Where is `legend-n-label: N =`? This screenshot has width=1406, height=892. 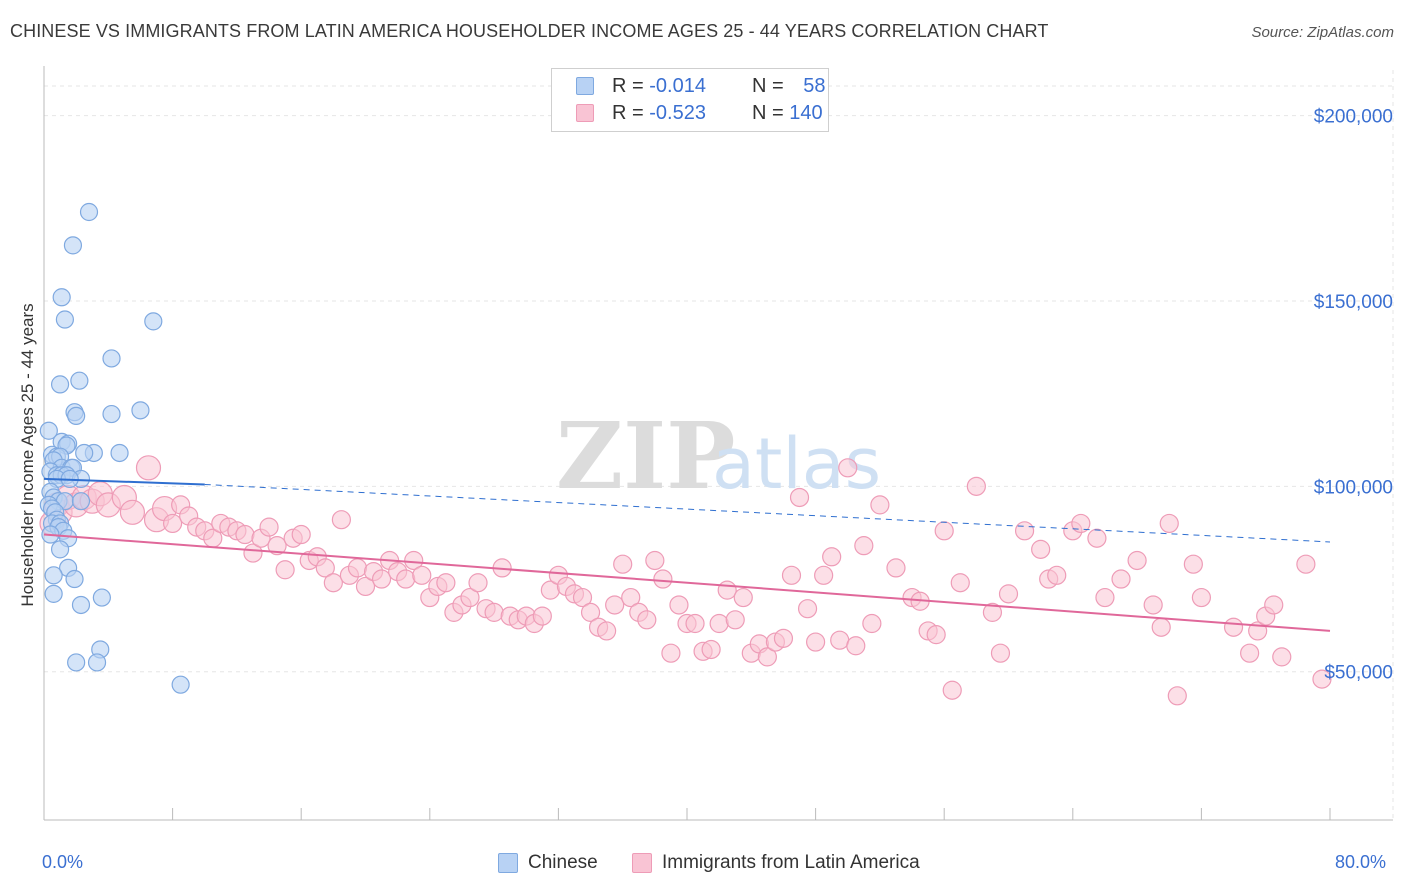
legend-n-label: N = is located at coordinates (771, 86).